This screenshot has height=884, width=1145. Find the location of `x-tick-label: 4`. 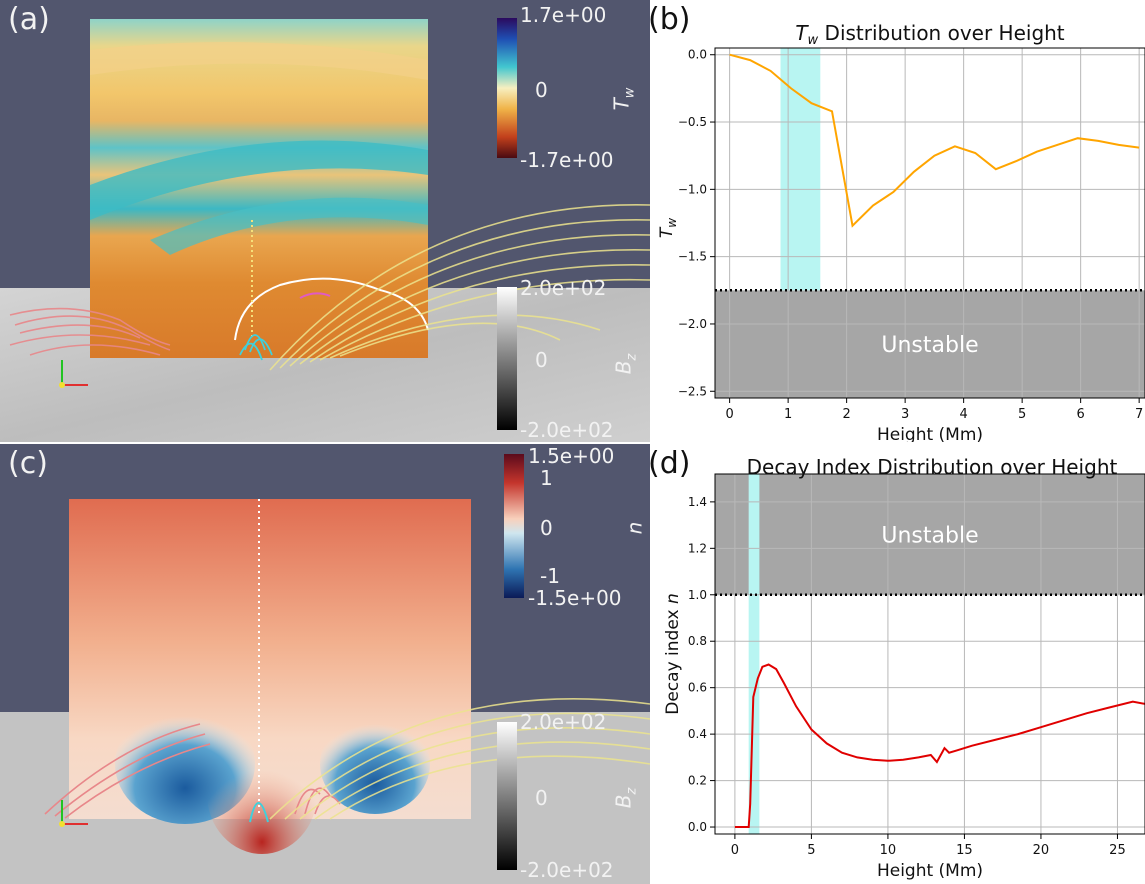

x-tick-label: 4 is located at coordinates (963, 414).